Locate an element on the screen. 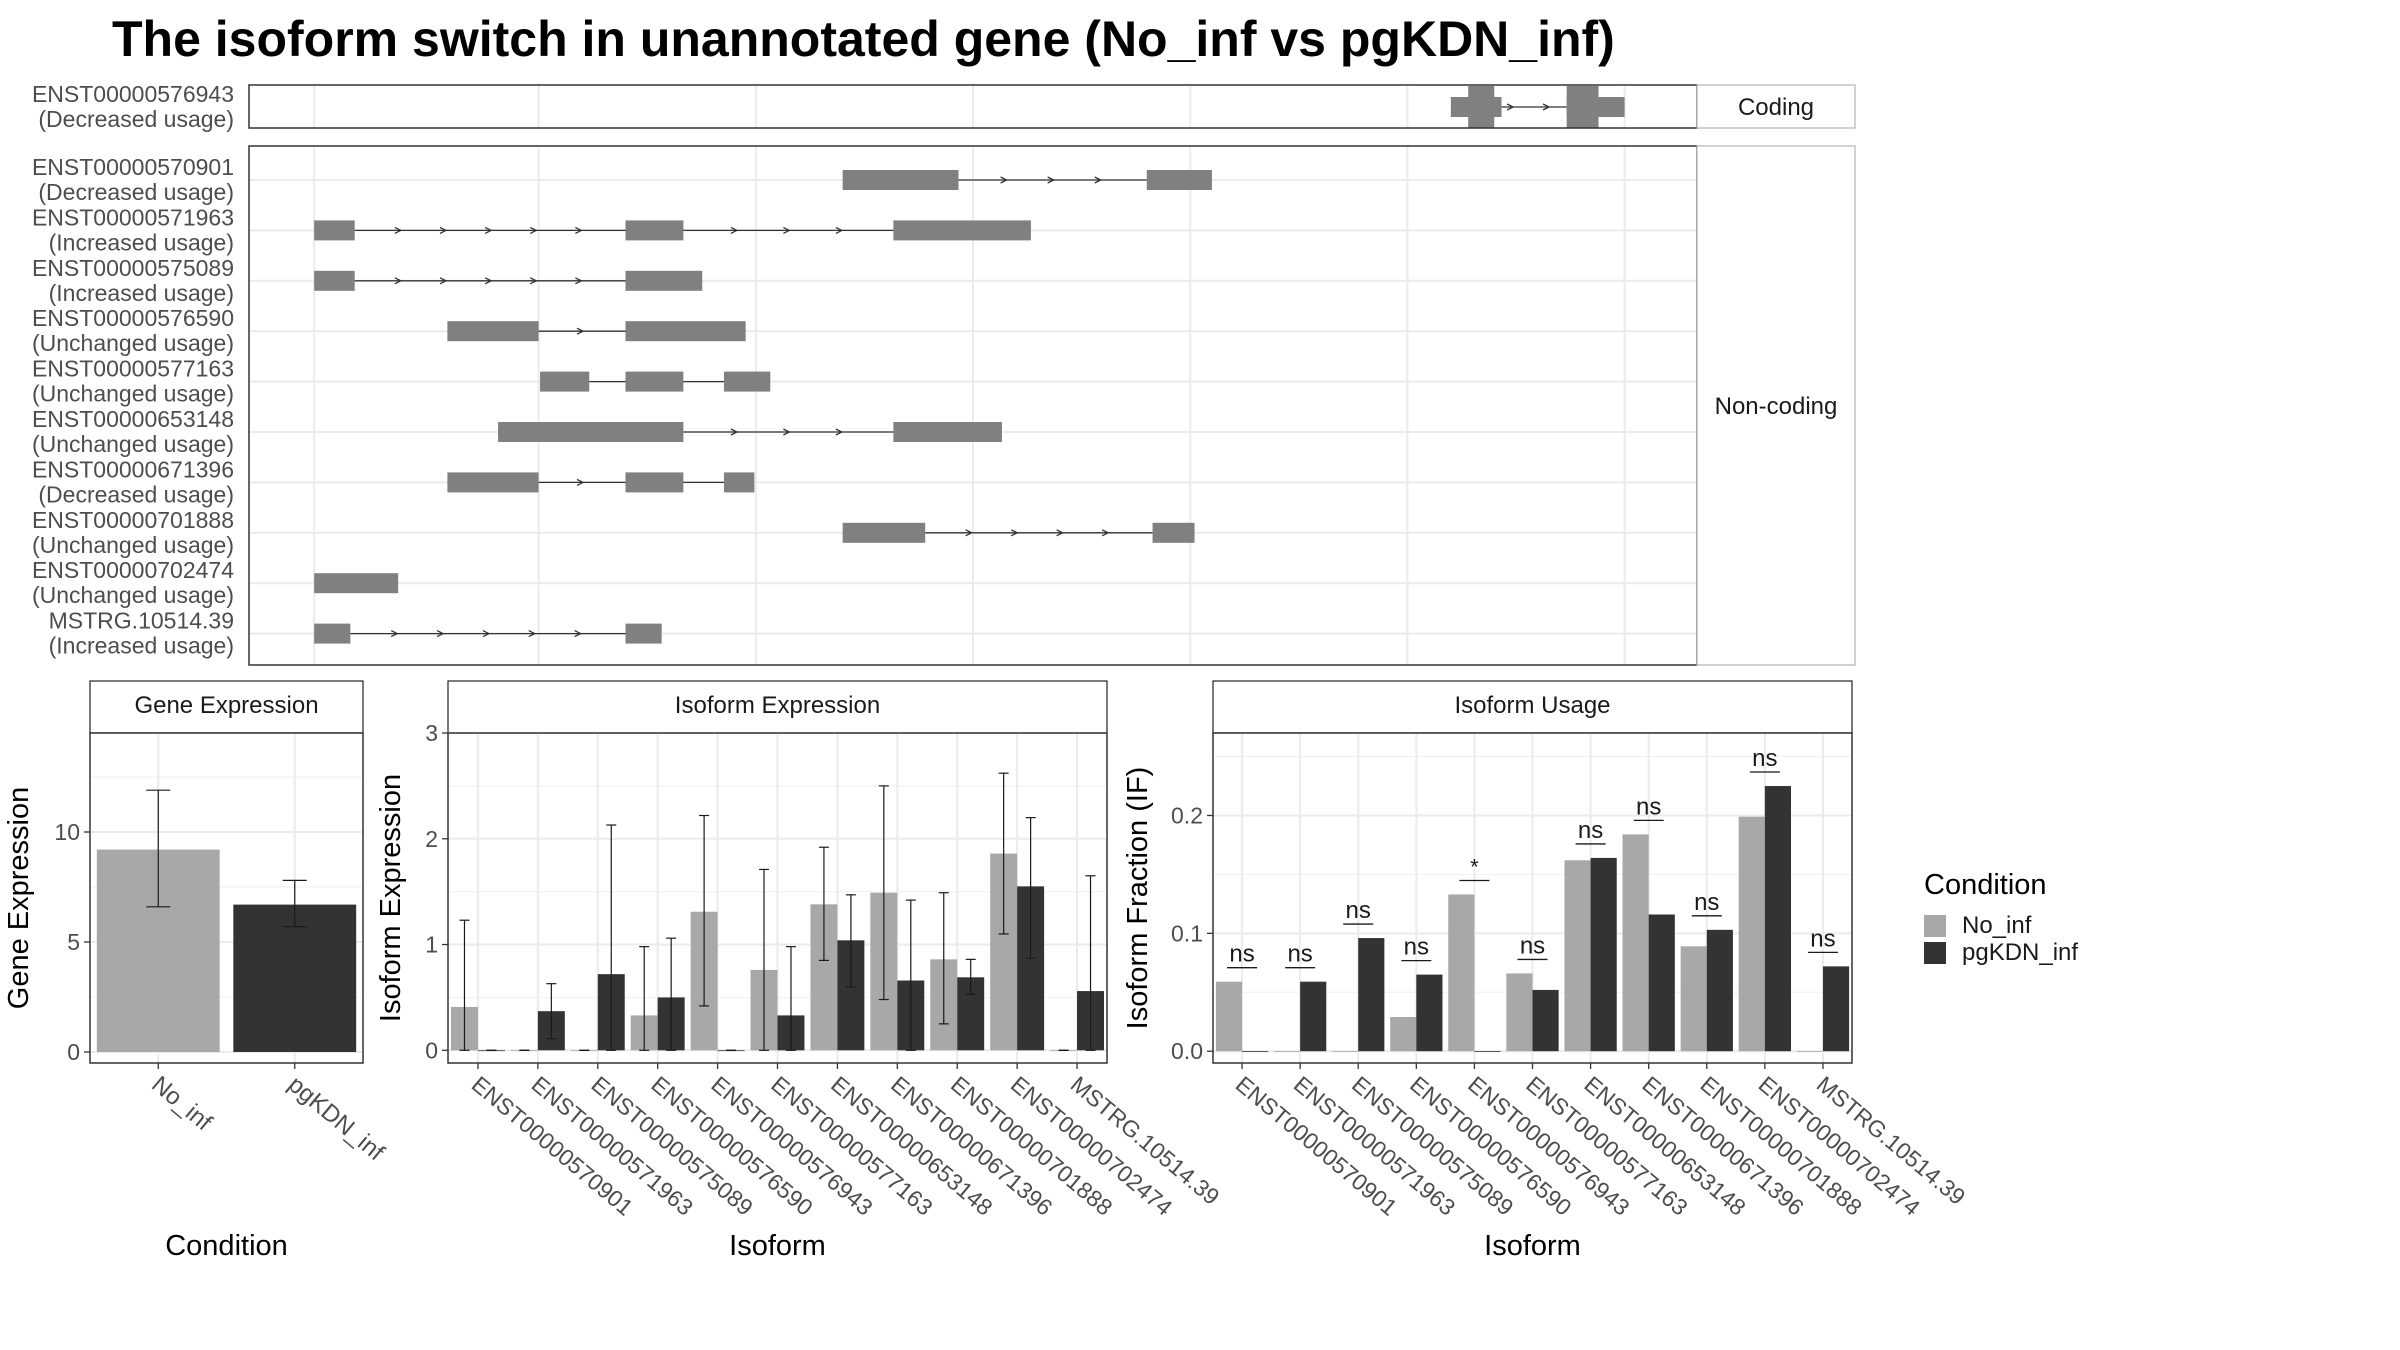  noncoding-strip is located at coordinates (1776, 405).